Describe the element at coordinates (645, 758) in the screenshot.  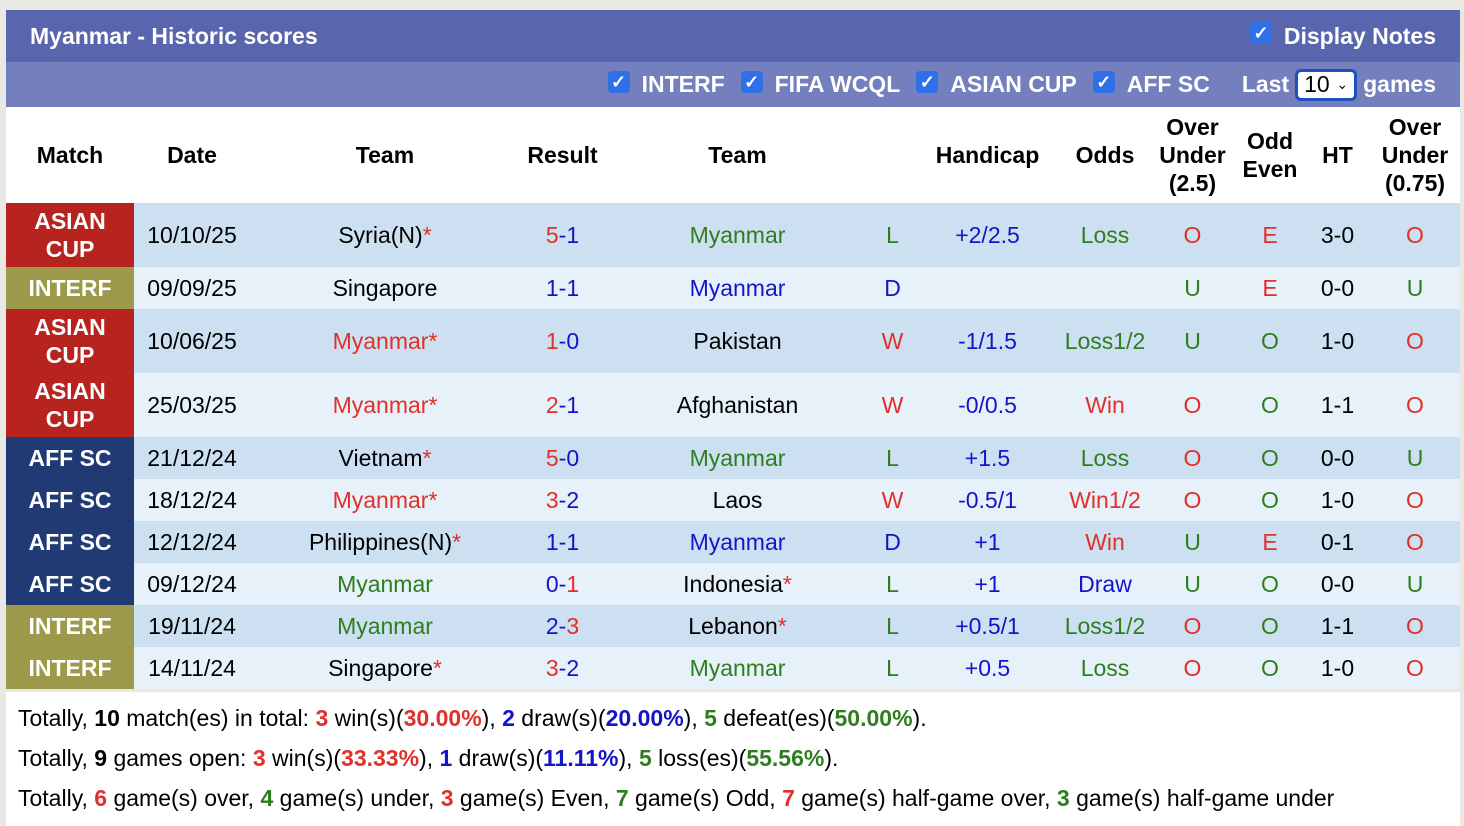
I see `summary-text: 5` at that location.